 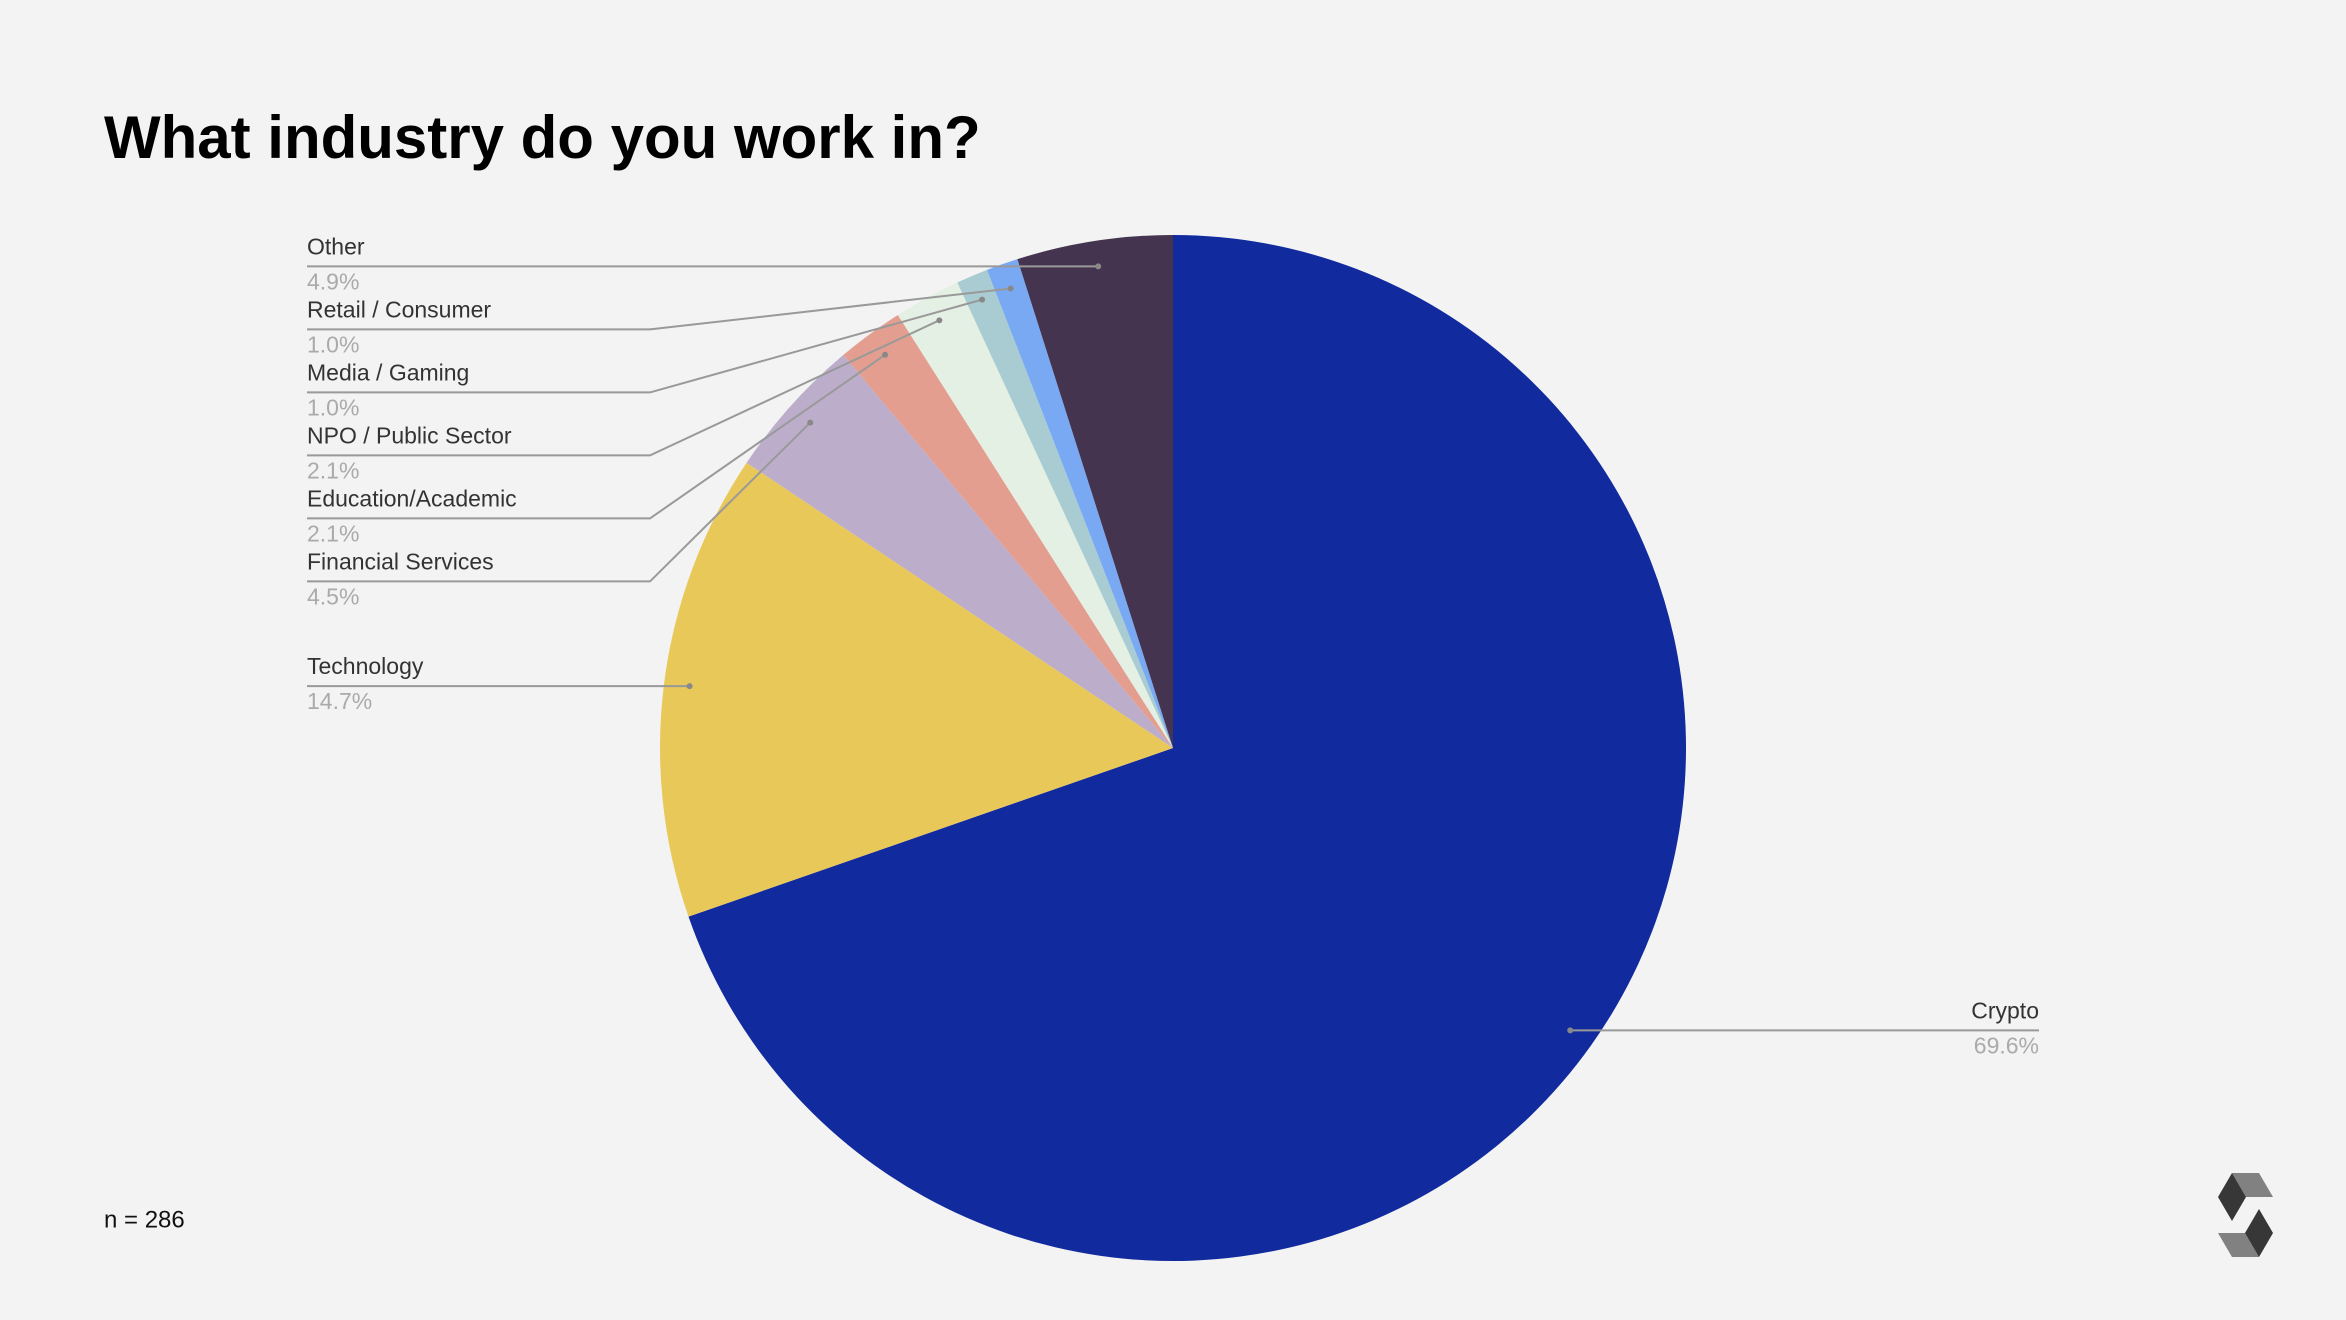 I want to click on slice-label: Retail / Consumer, so click(x=399, y=310).